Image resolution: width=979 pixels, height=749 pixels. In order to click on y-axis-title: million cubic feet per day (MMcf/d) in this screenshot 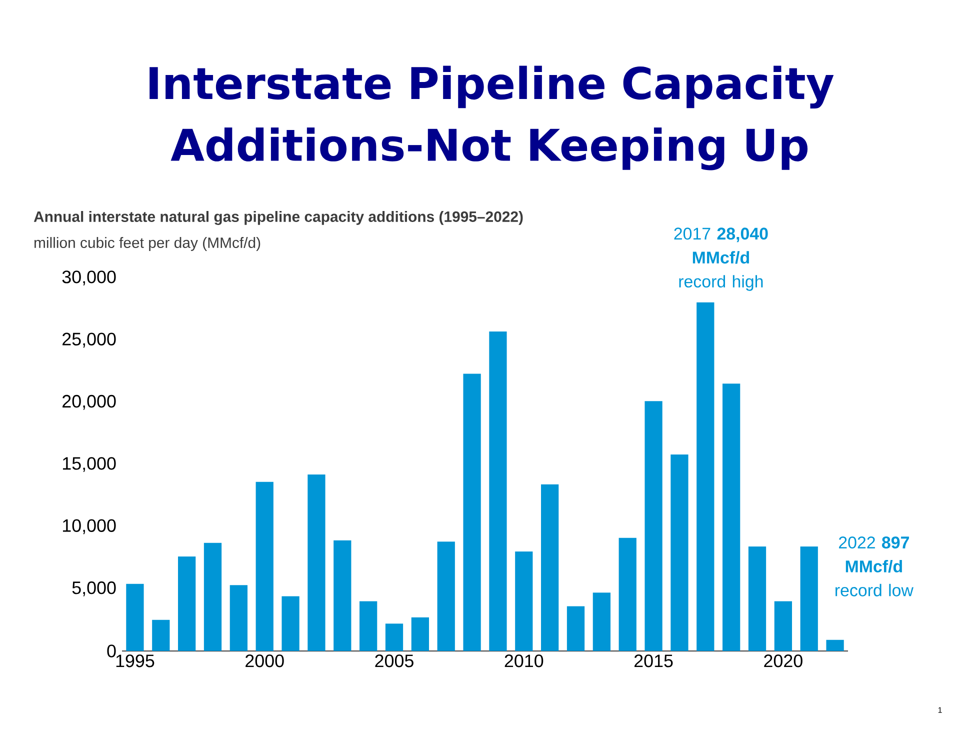, I will do `click(147, 244)`.